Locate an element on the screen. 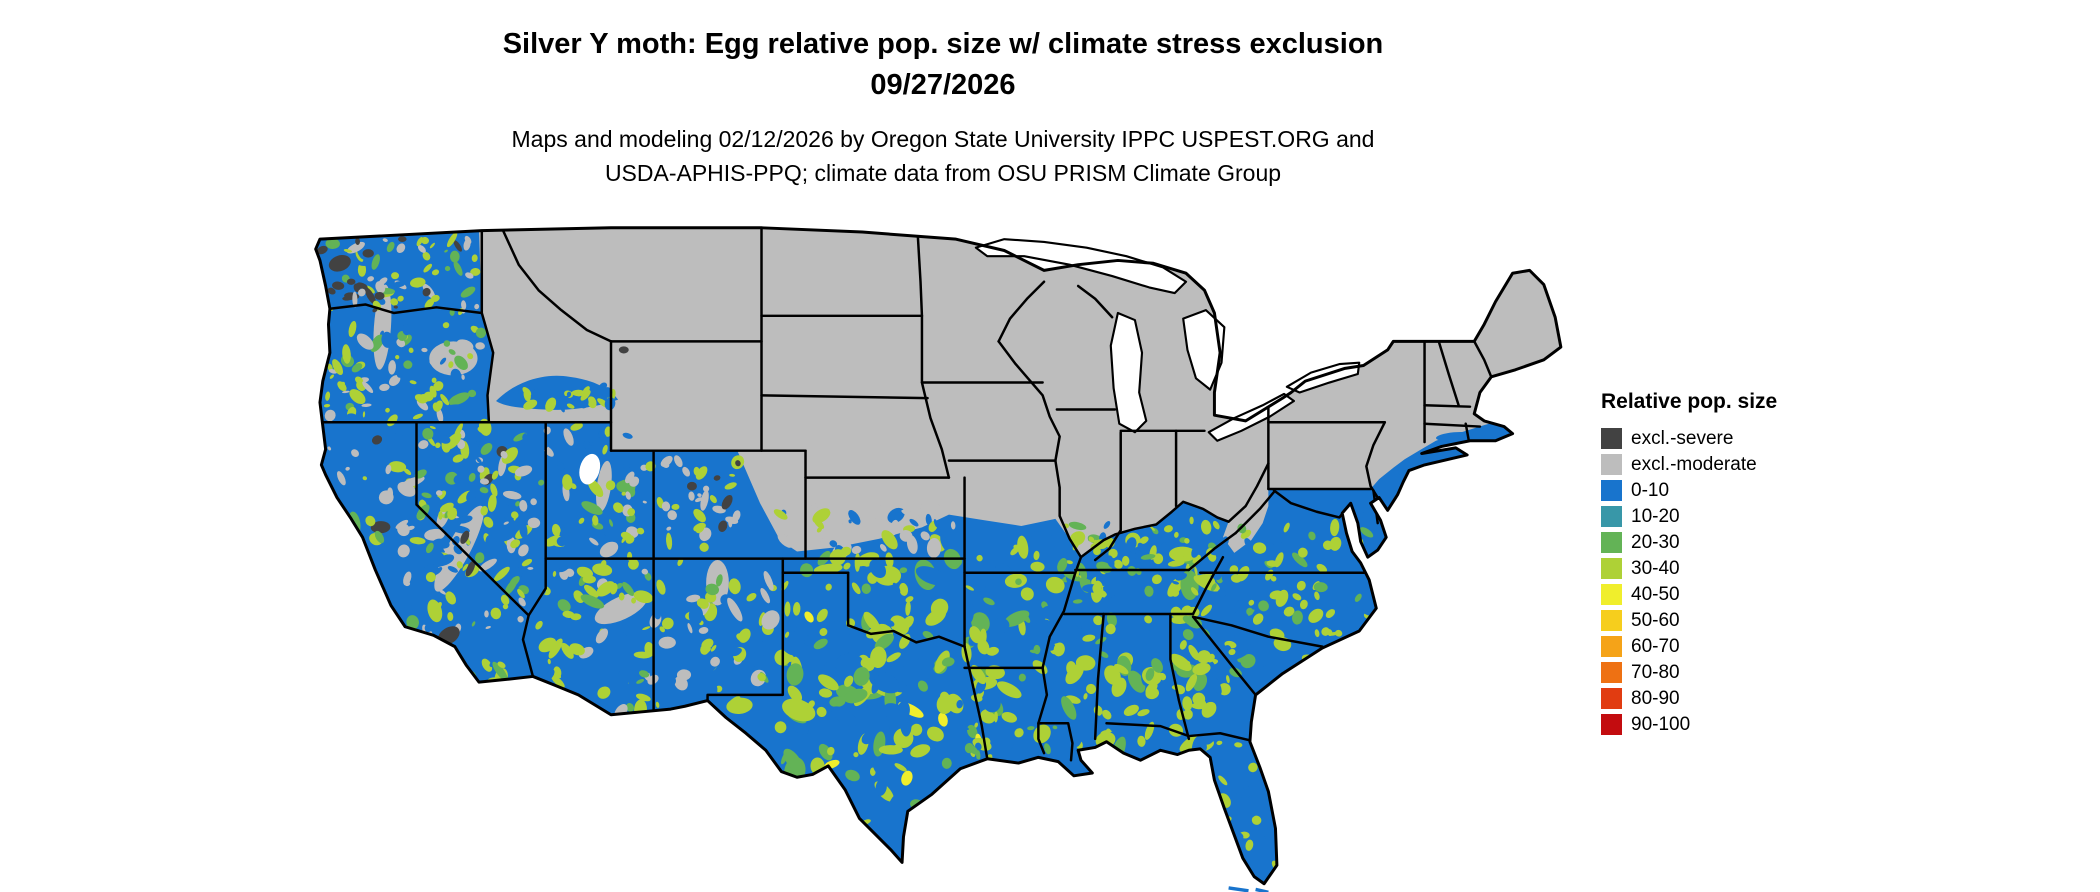 The height and width of the screenshot is (892, 2100). legend-item: 80-90 is located at coordinates (1689, 698).